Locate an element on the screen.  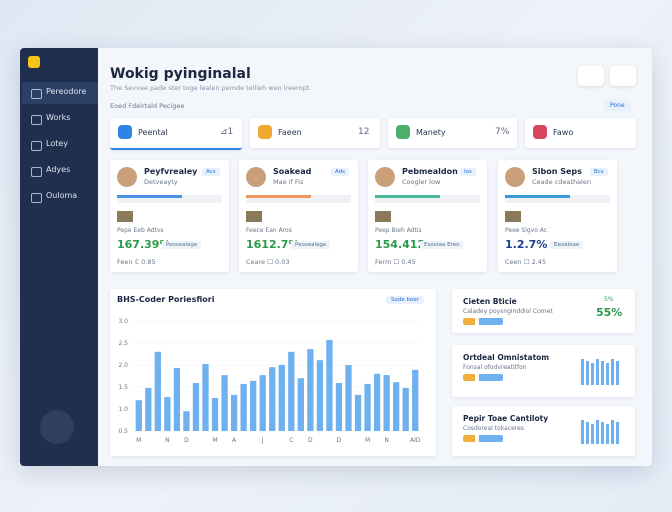
panel-title: Ortdeal Omnistatom is located at coordinates (506, 357).